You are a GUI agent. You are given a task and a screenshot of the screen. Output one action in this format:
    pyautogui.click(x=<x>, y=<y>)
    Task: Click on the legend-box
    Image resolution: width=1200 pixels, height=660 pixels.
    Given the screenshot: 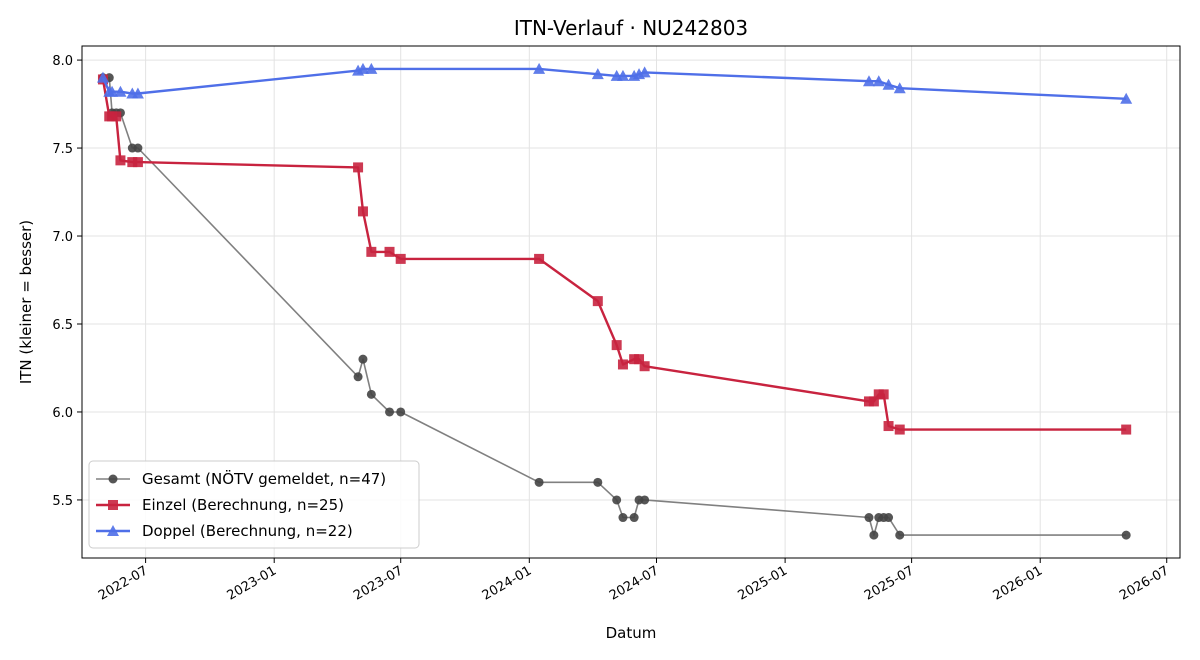 What is the action you would take?
    pyautogui.click(x=254, y=504)
    